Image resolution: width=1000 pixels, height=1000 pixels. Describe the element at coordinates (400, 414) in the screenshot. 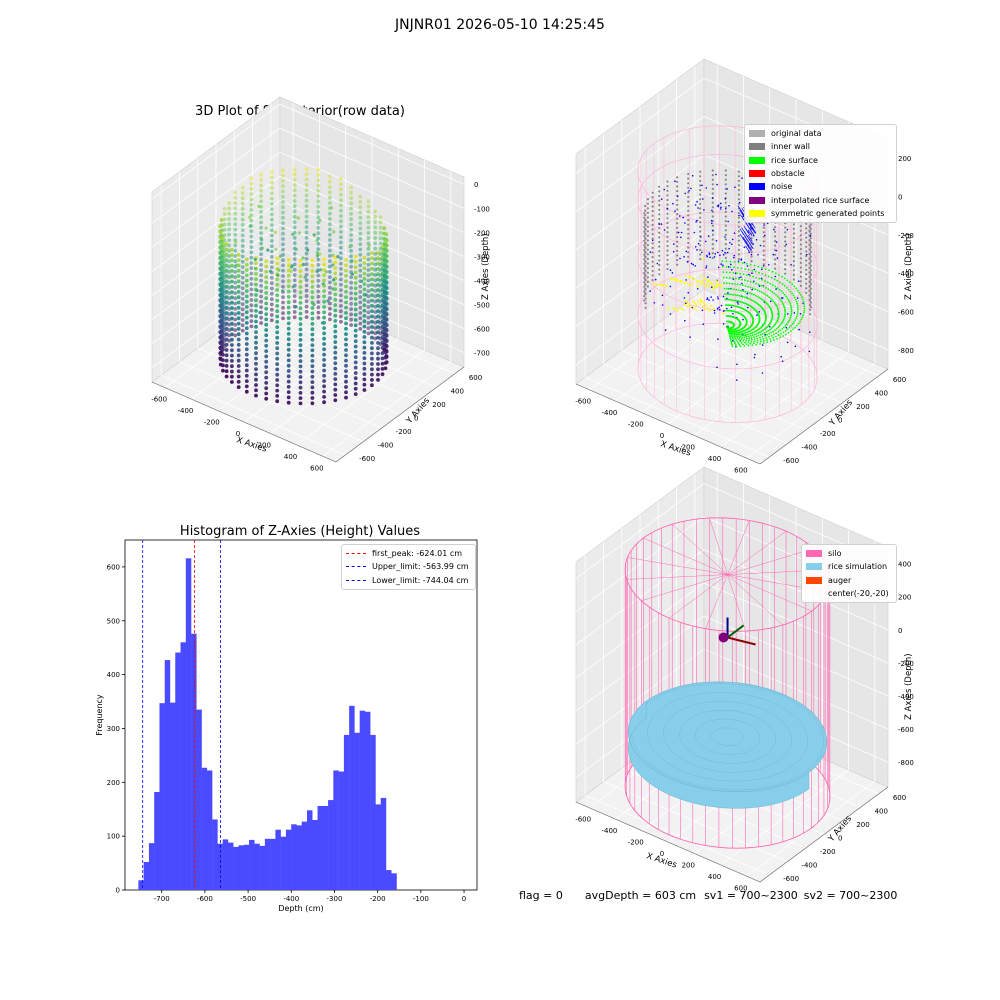

I see `raw-y-axis-line` at that location.